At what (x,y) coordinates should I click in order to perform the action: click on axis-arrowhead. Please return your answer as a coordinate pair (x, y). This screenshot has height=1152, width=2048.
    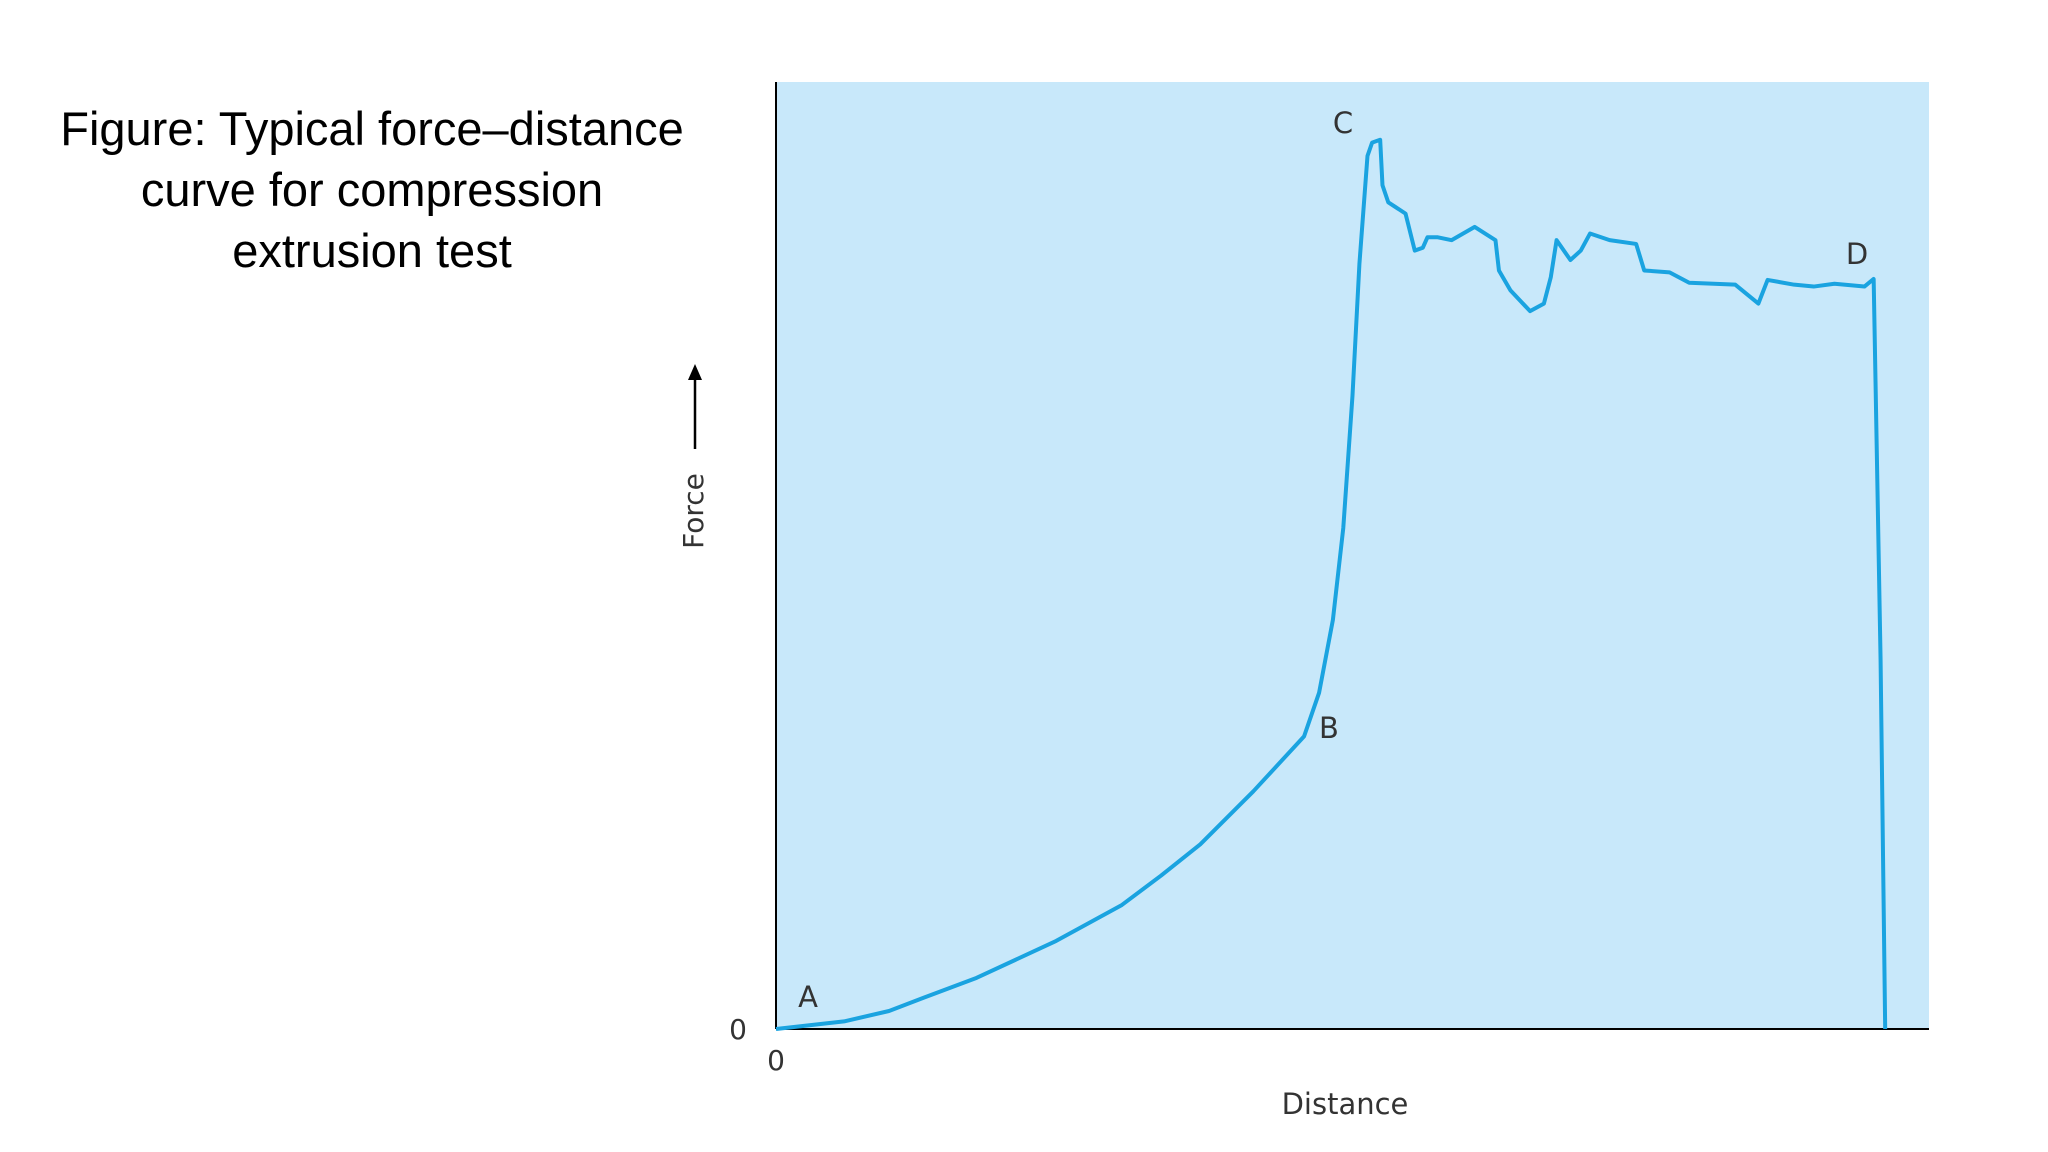
    Looking at the image, I should click on (695, 372).